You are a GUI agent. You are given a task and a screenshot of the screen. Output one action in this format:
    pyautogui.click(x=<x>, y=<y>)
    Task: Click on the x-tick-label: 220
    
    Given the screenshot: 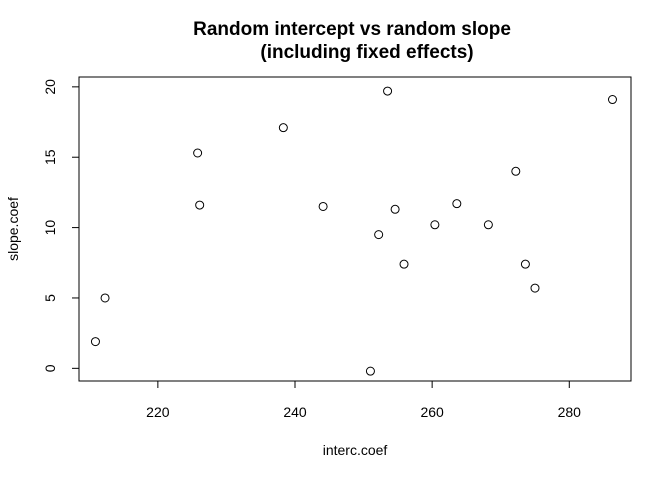 What is the action you would take?
    pyautogui.click(x=158, y=412)
    